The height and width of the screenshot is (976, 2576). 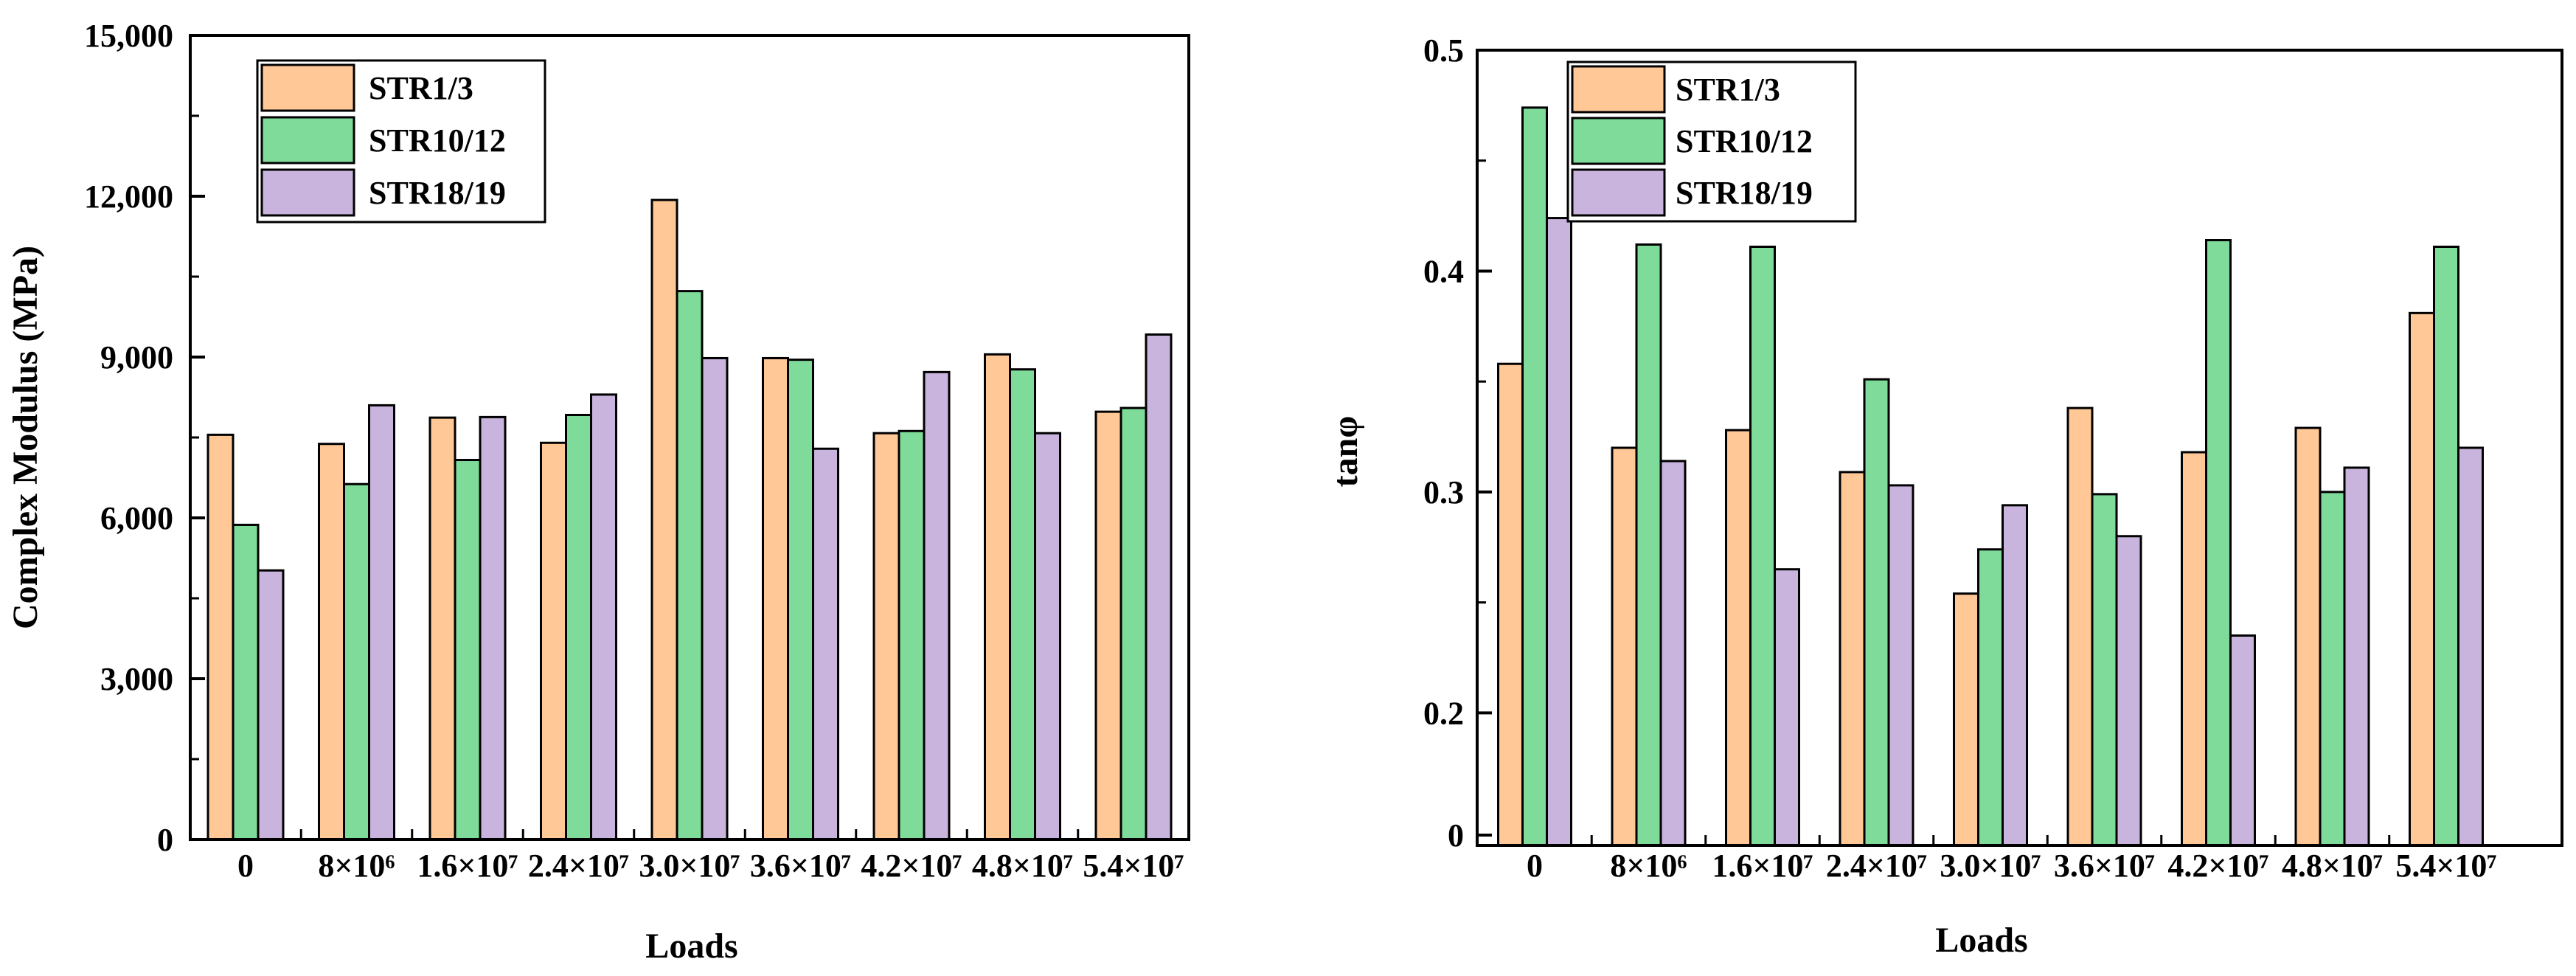 What do you see at coordinates (25, 437) in the screenshot?
I see `y-axis-label: Complex Modulus (MPa)` at bounding box center [25, 437].